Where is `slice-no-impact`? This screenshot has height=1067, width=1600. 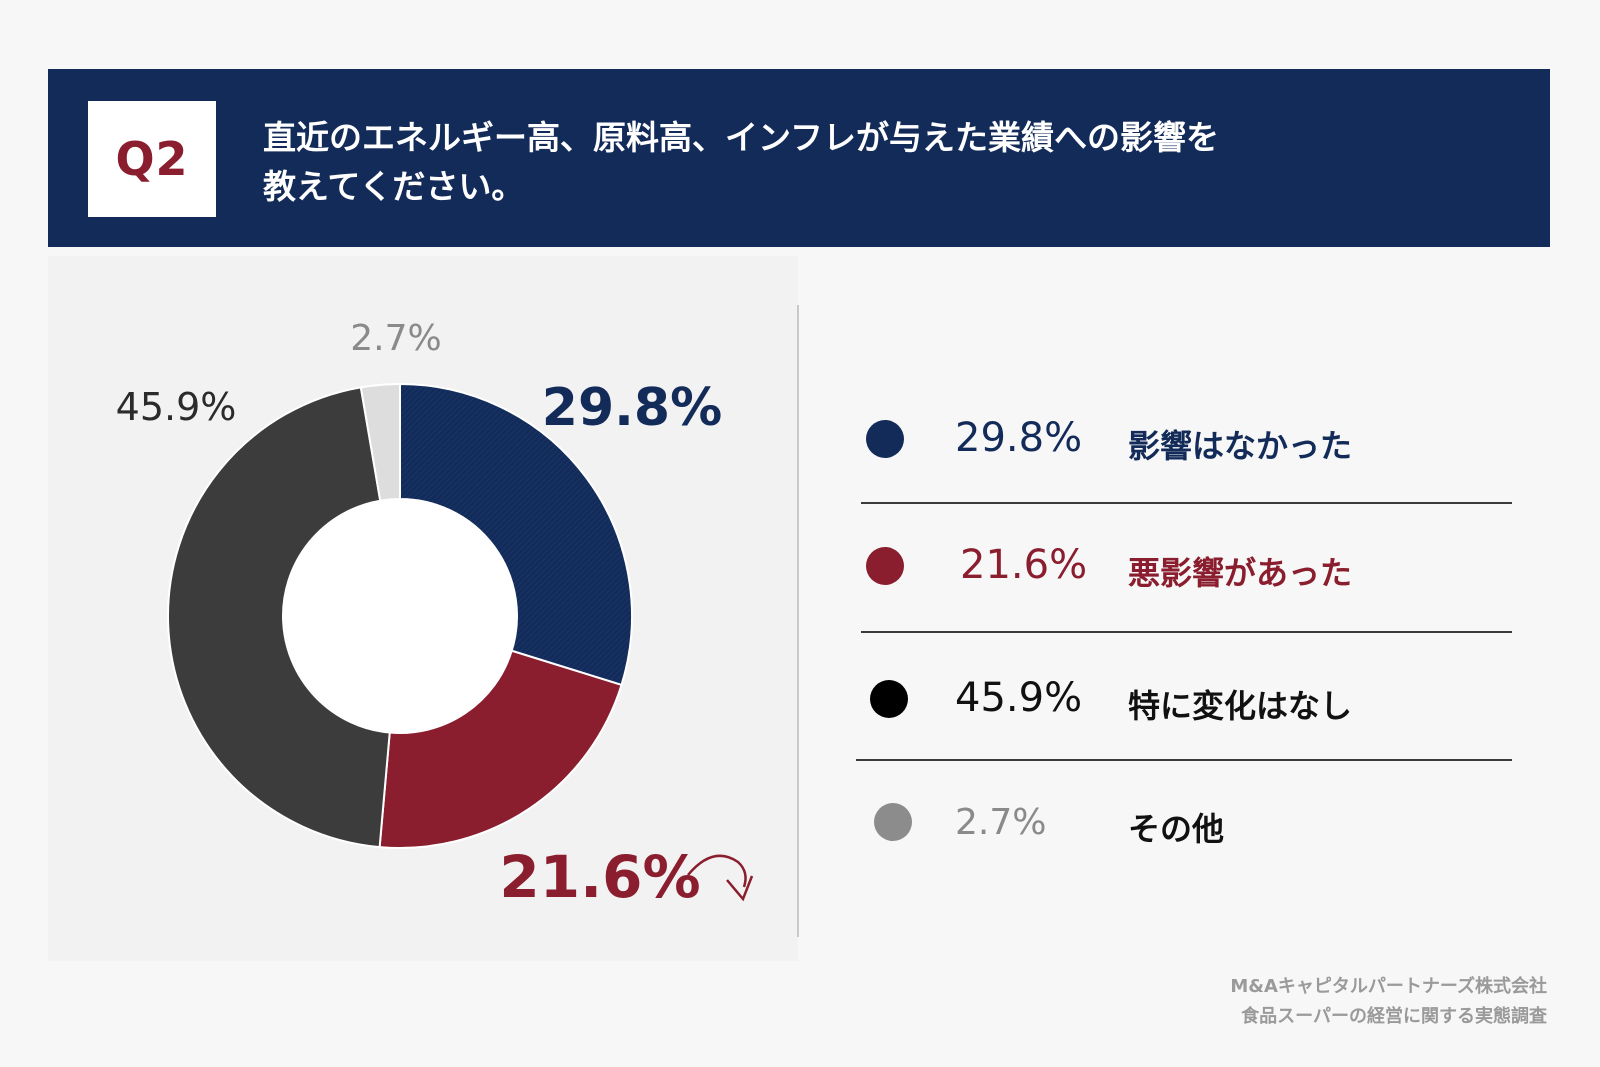 slice-no-impact is located at coordinates (516, 534).